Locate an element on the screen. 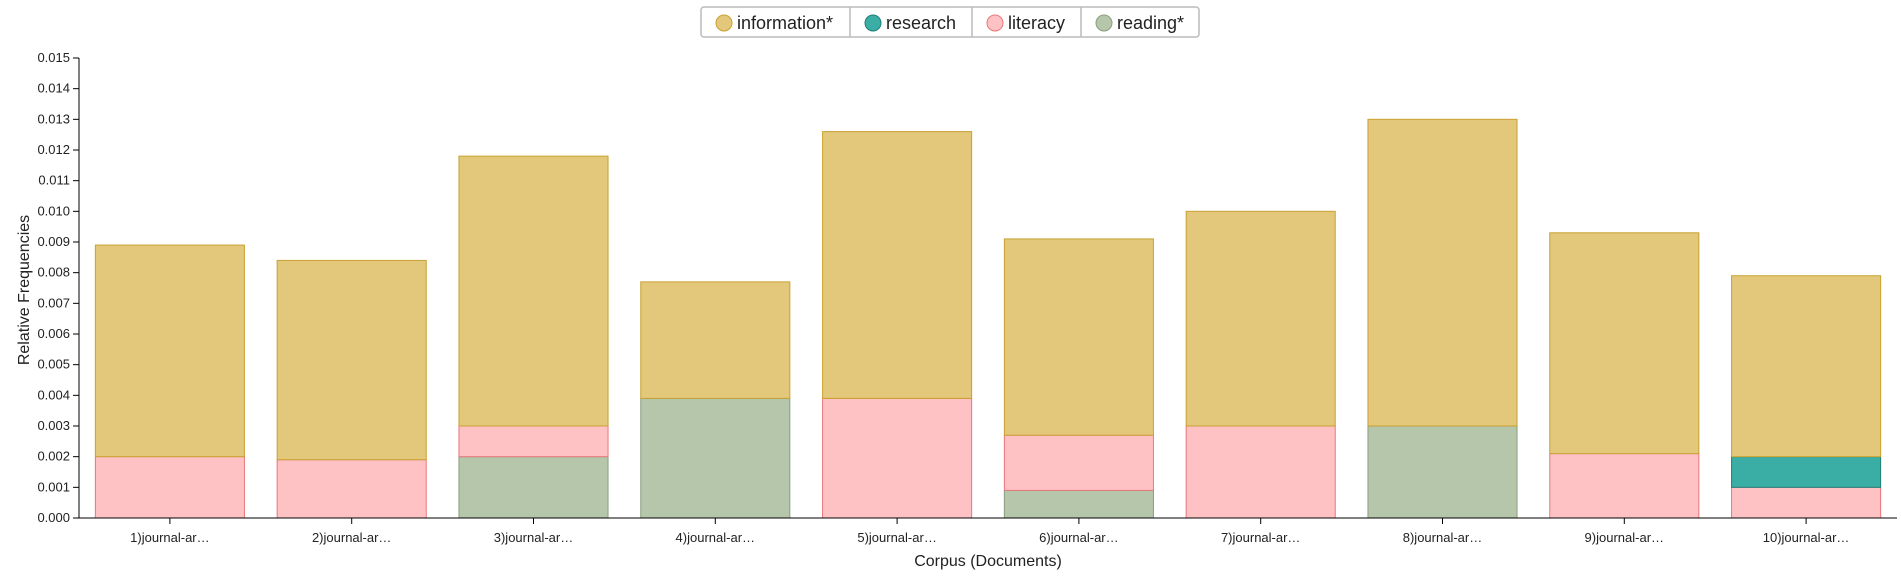  y-tick-label: 0.010 is located at coordinates (53, 210).